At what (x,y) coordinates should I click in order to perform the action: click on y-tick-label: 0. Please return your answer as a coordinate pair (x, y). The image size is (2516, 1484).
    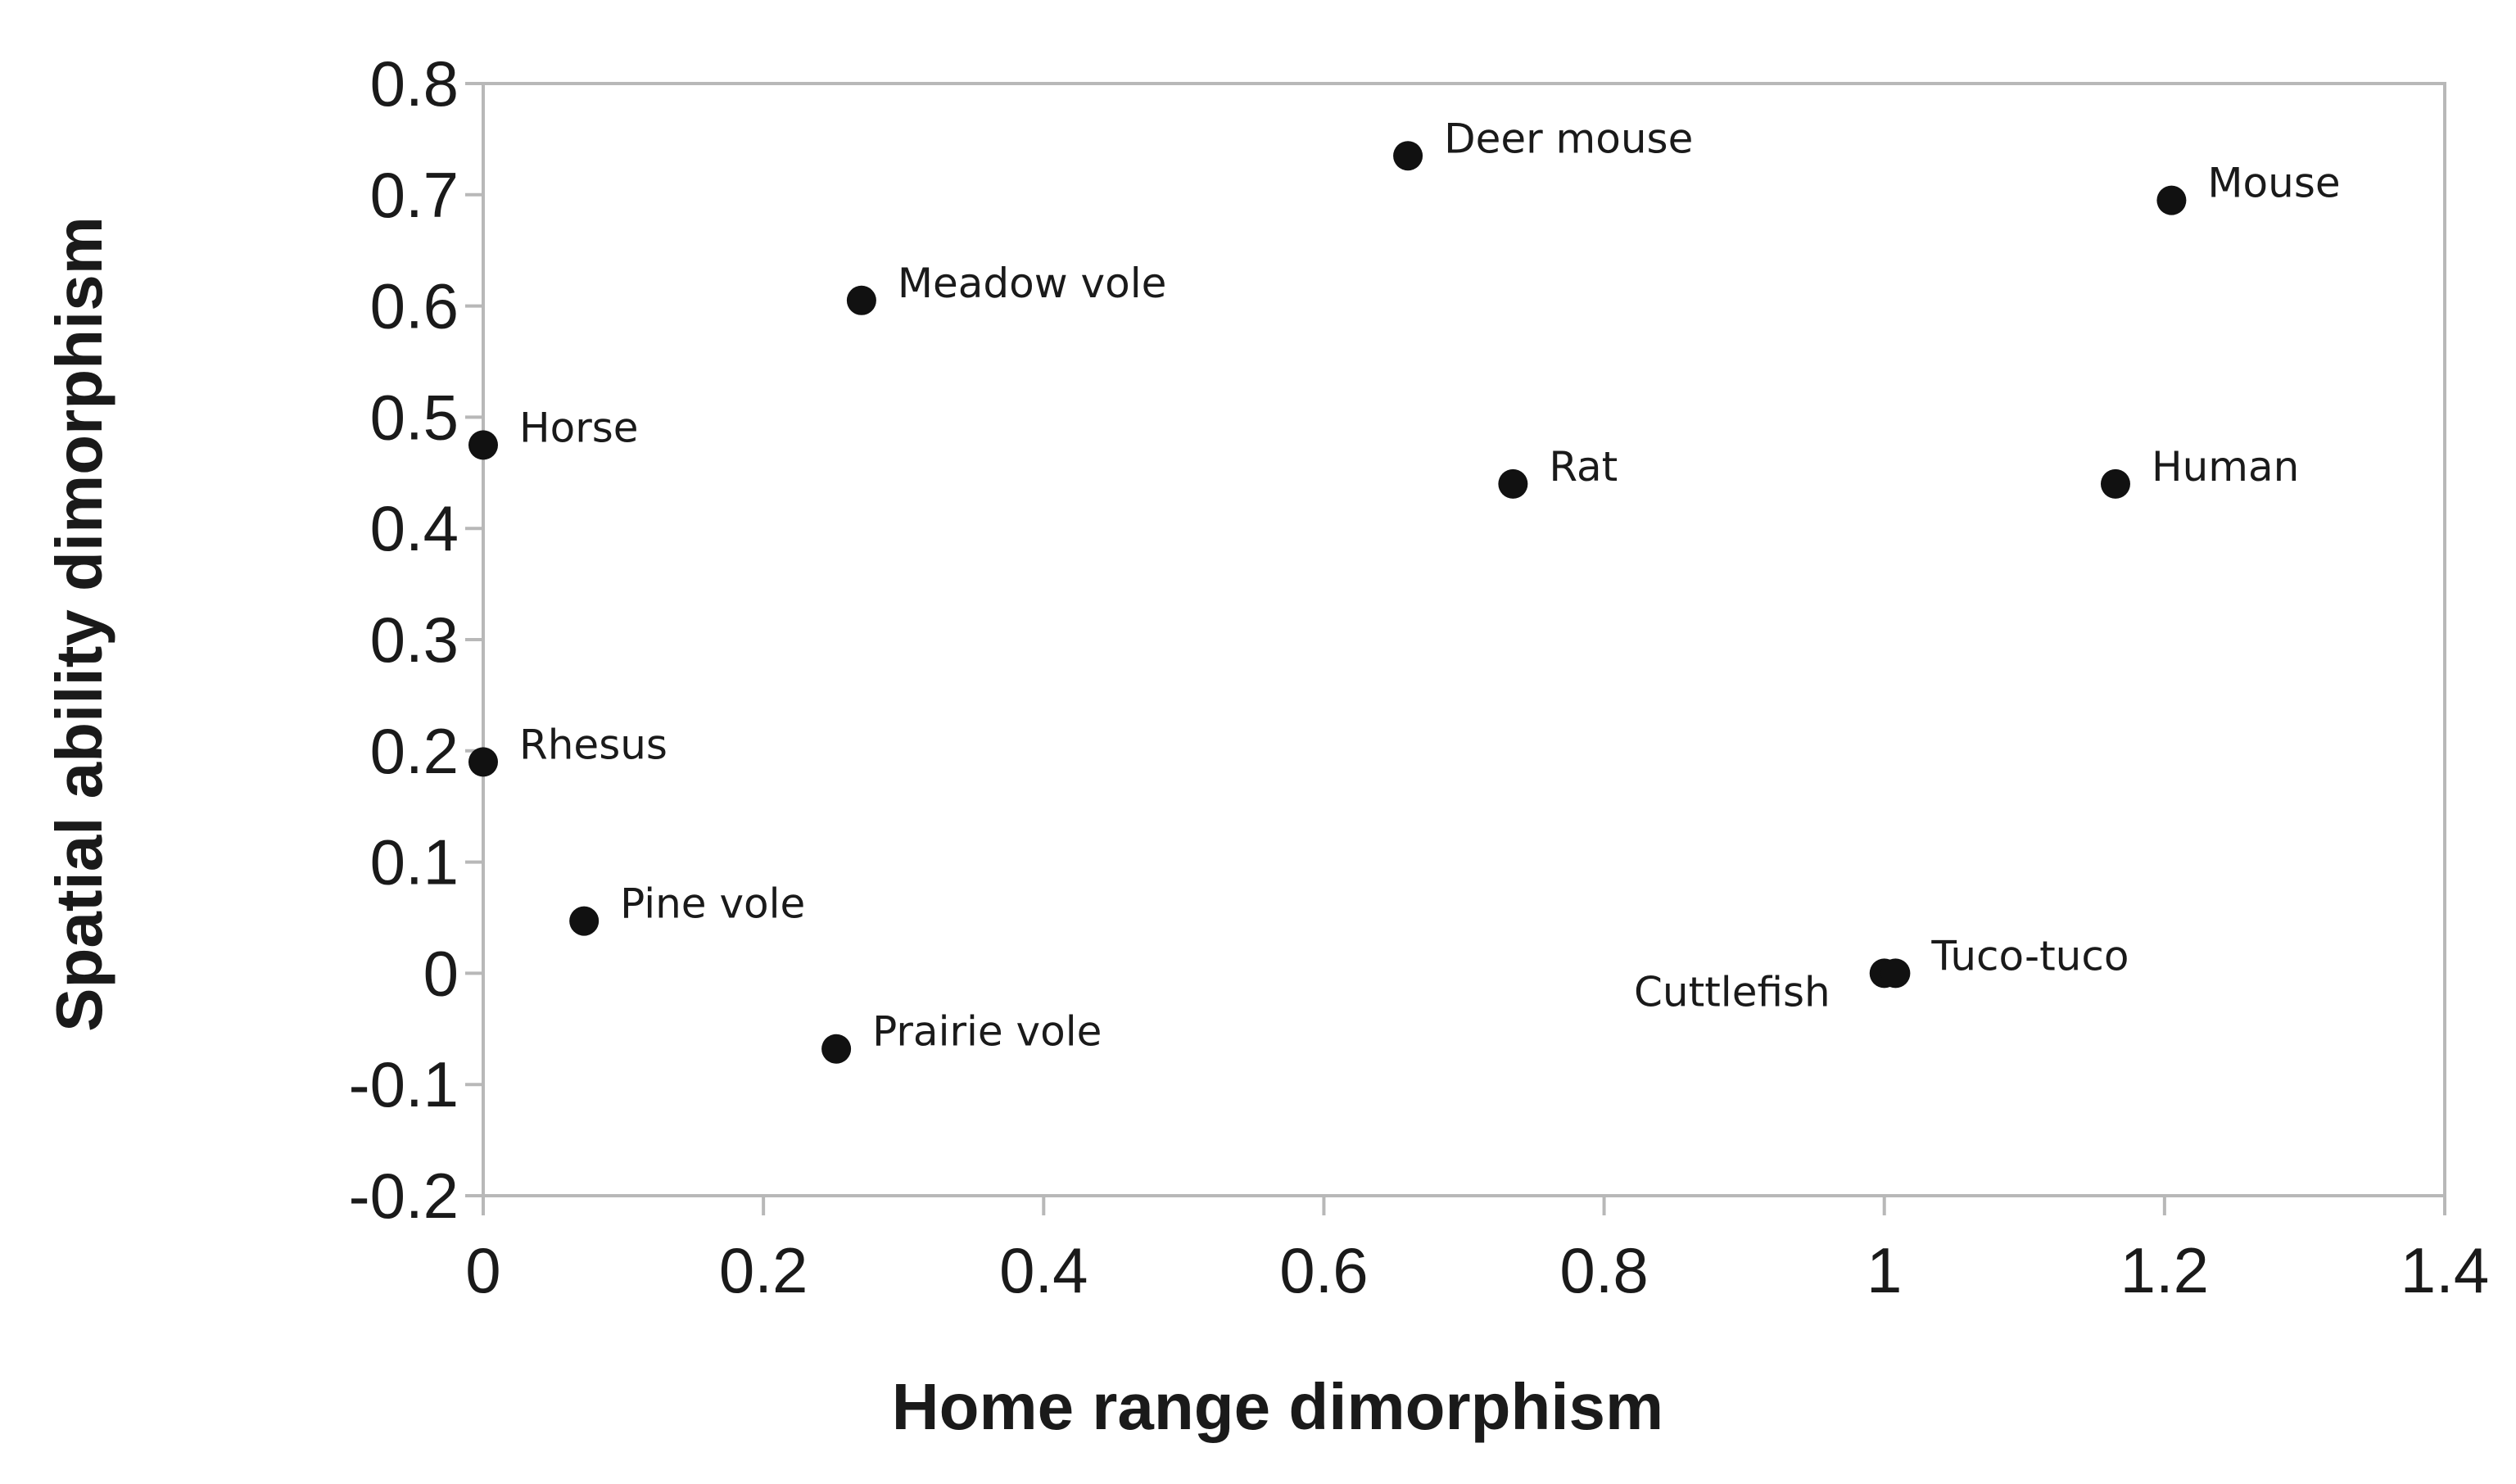
    Looking at the image, I should click on (441, 973).